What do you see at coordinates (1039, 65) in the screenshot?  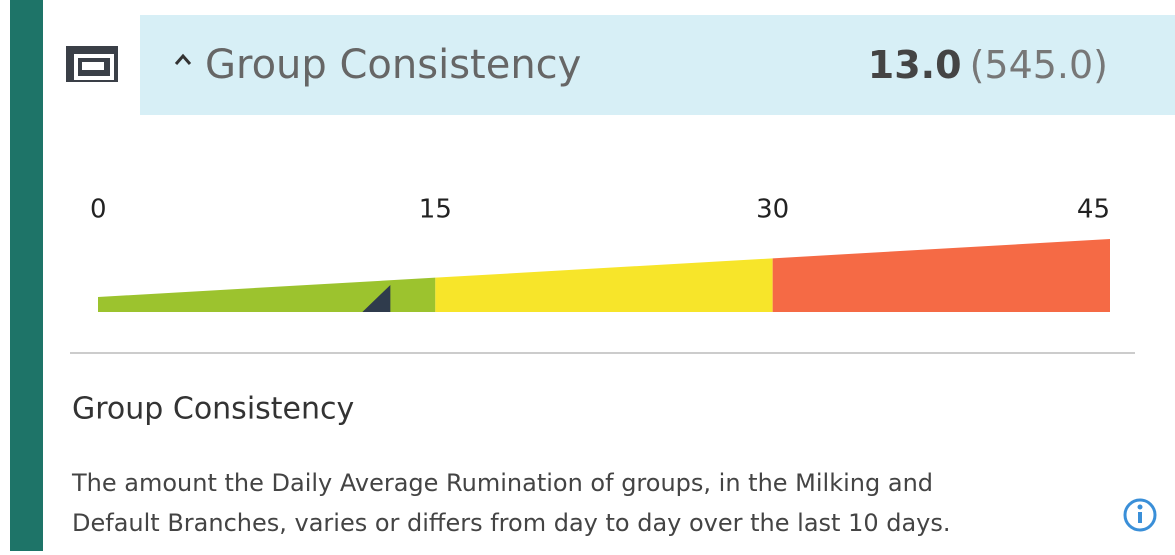 I see `total: (545.0)` at bounding box center [1039, 65].